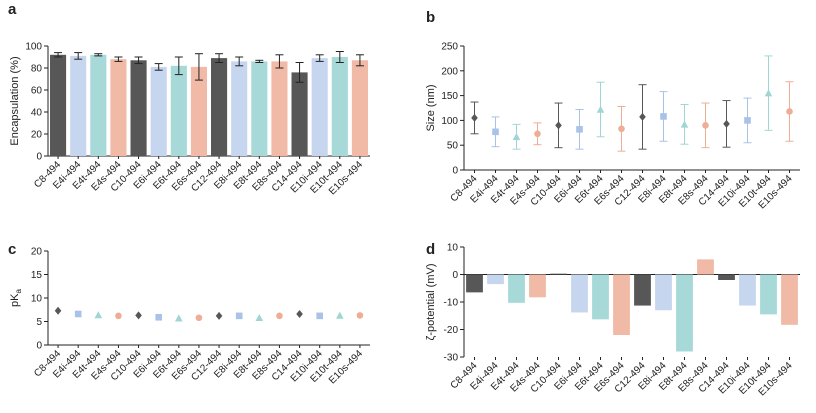  I want to click on y-axis-label: Encapsulation (%), so click(15, 100).